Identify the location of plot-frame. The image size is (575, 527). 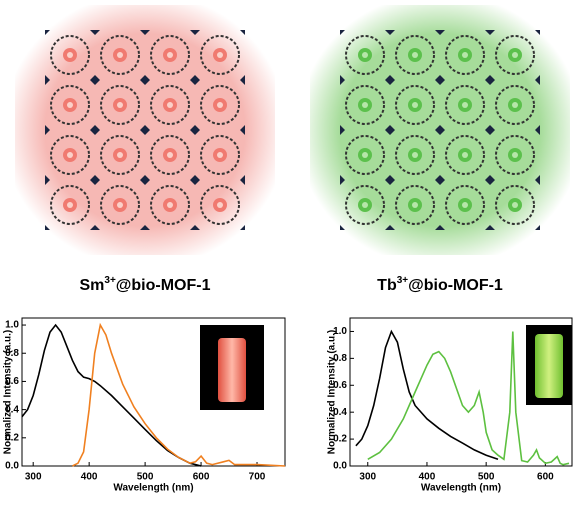
(153, 392).